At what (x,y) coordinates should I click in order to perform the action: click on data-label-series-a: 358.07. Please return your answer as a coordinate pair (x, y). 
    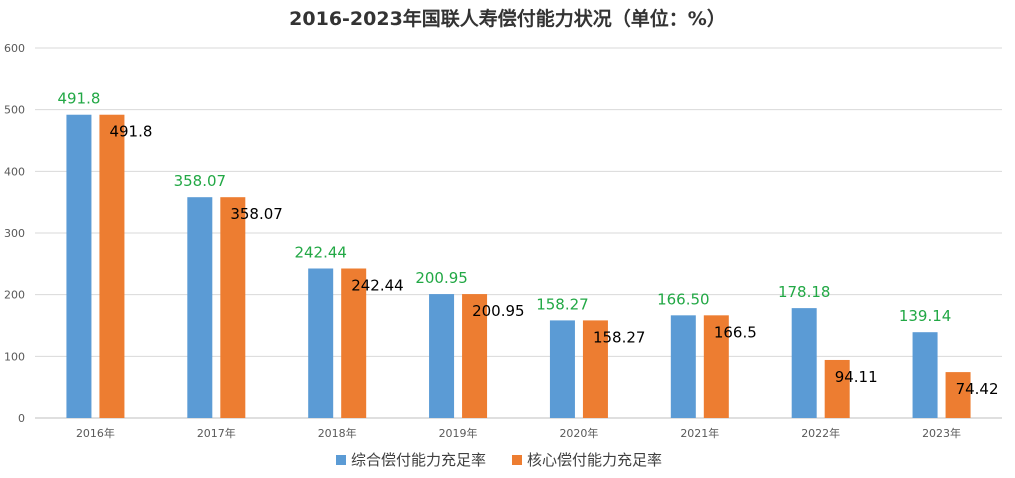
    Looking at the image, I should click on (200, 181).